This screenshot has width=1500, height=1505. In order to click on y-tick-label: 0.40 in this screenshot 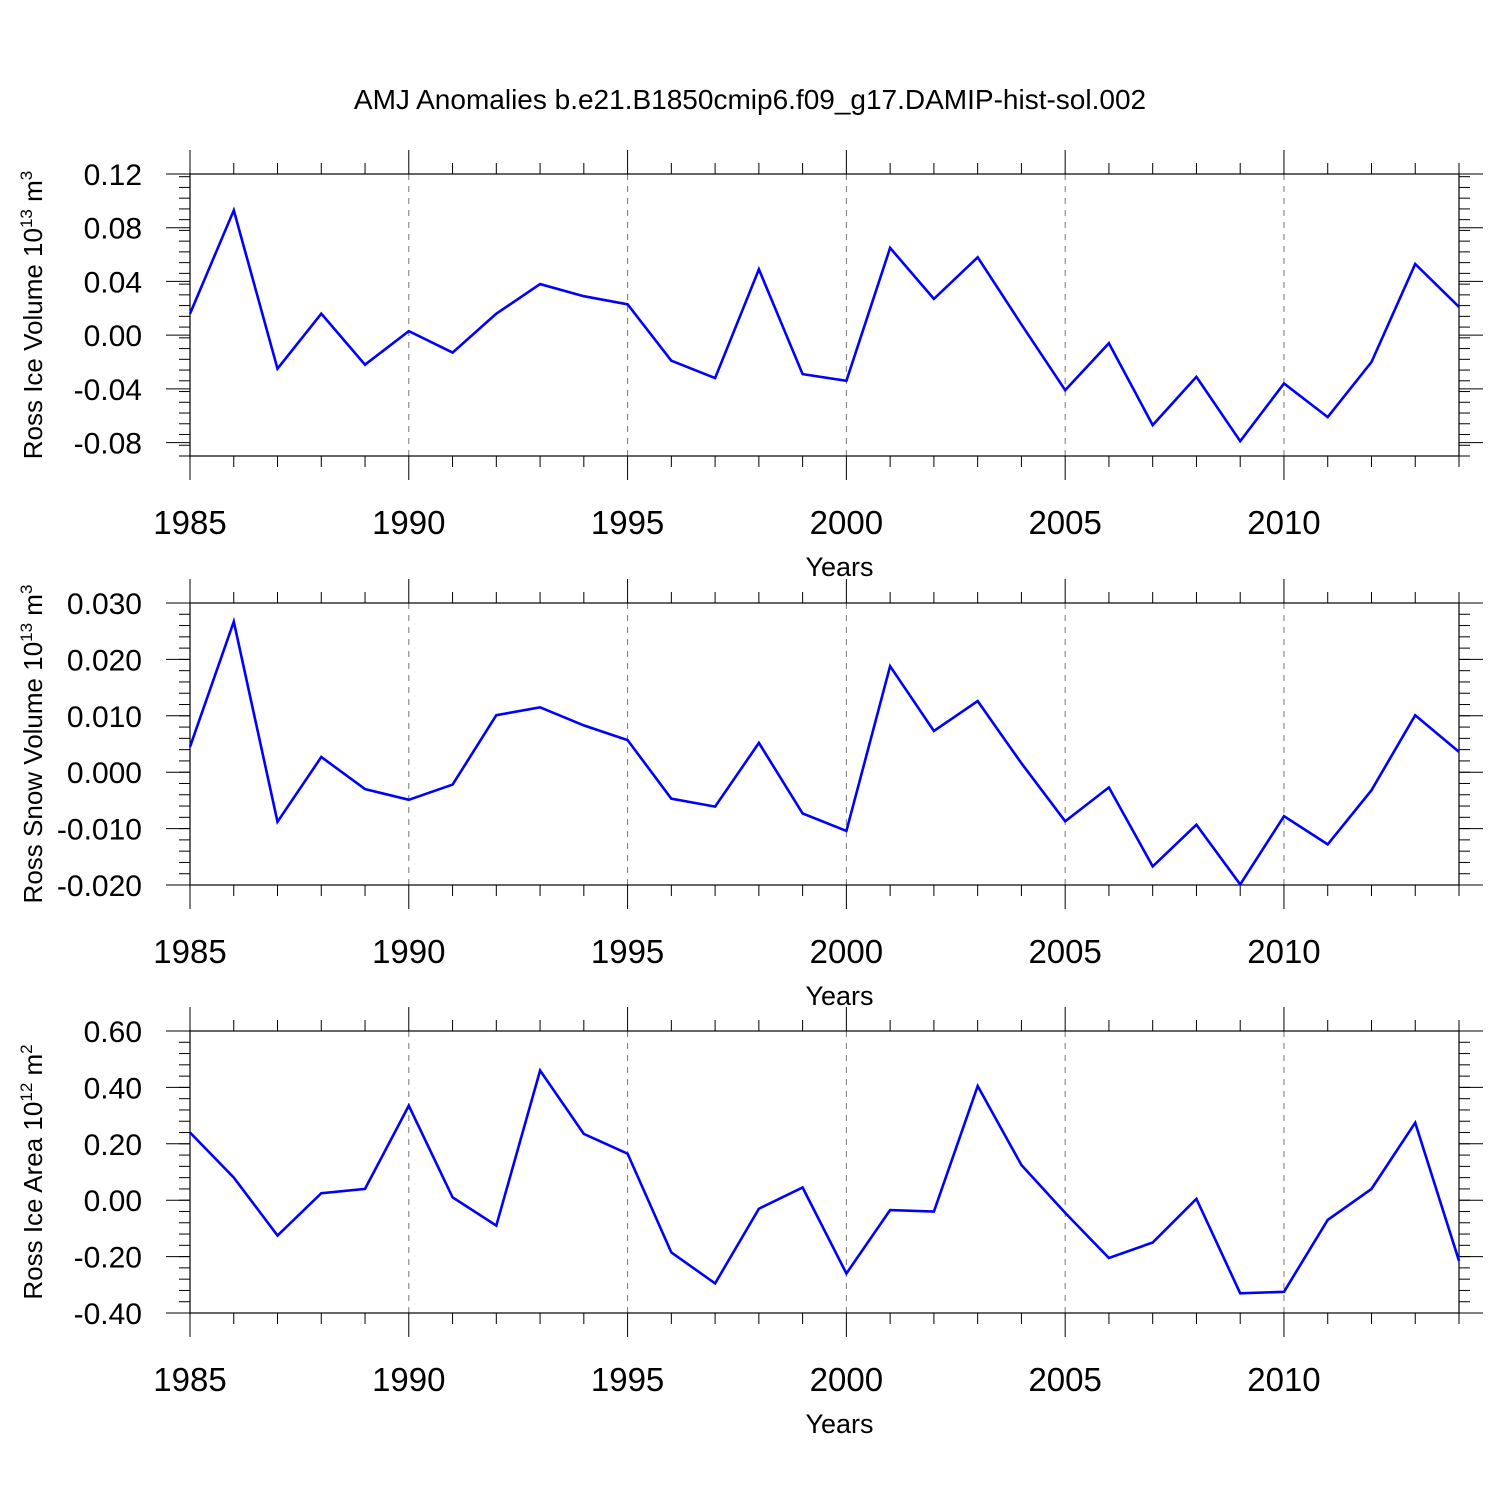, I will do `click(113, 1088)`.